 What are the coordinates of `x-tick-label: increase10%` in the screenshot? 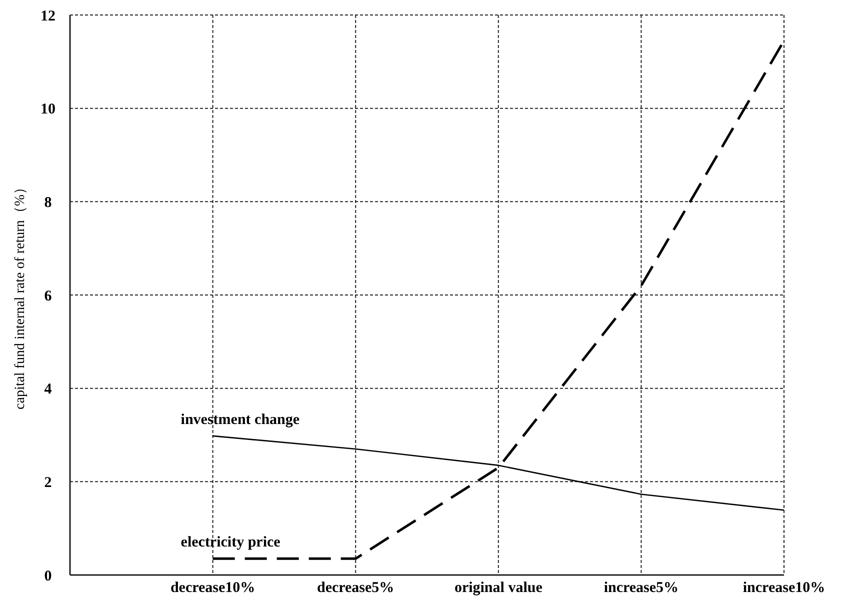 It's located at (784, 588).